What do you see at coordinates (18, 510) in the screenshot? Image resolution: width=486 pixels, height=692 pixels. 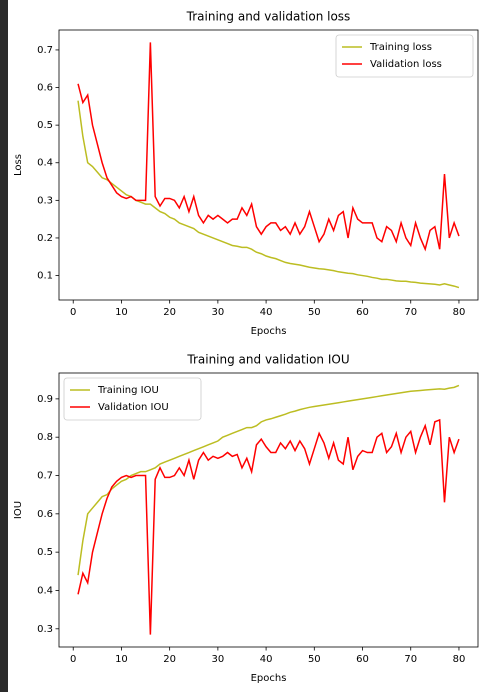 I see `y-axis-label: IOU` at bounding box center [18, 510].